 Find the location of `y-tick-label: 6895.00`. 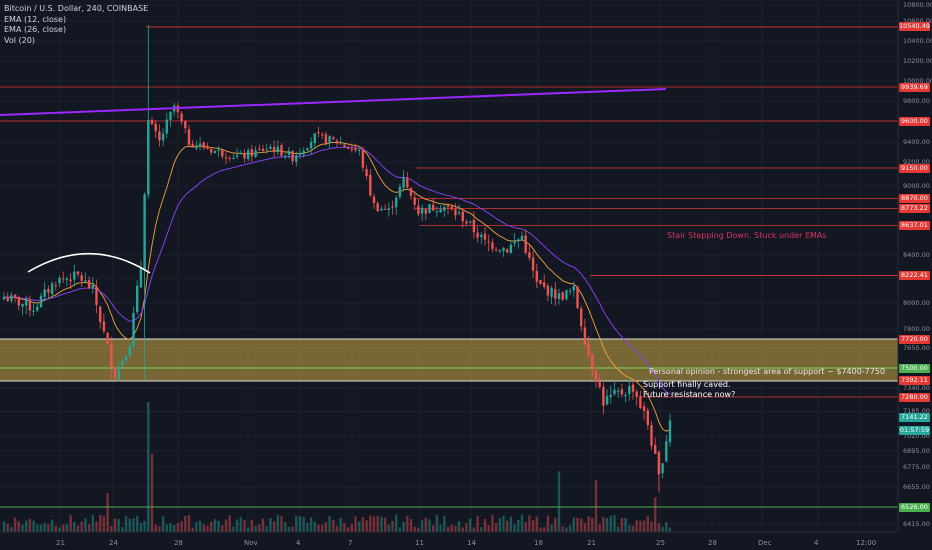

y-tick-label: 6895.00 is located at coordinates (916, 451).